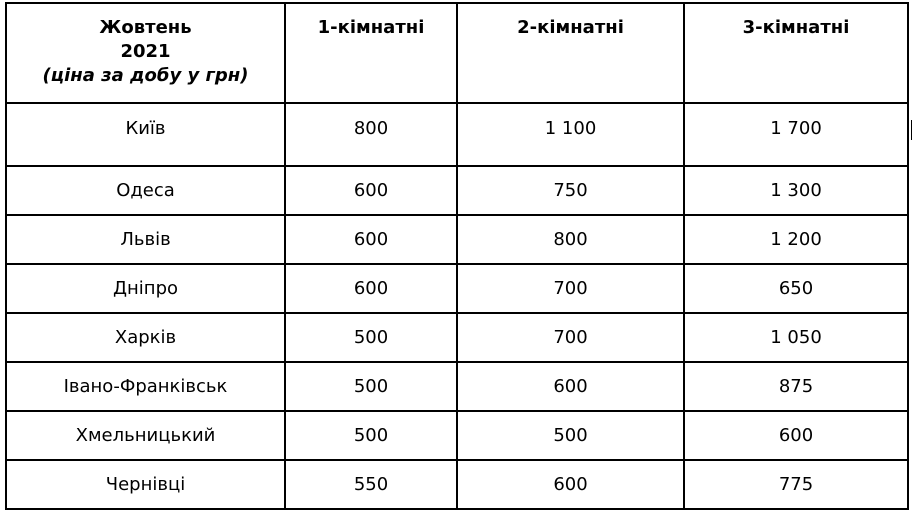 The image size is (916, 515). I want to click on header-period: Жовтень 2021 (ціна за добу у грн), so click(145, 53).